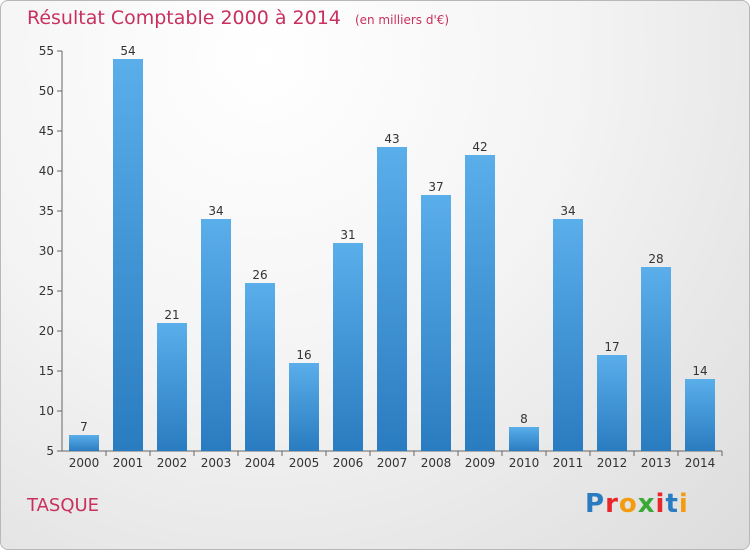 Image resolution: width=750 pixels, height=550 pixels. What do you see at coordinates (612, 403) in the screenshot?
I see `bar-2012` at bounding box center [612, 403].